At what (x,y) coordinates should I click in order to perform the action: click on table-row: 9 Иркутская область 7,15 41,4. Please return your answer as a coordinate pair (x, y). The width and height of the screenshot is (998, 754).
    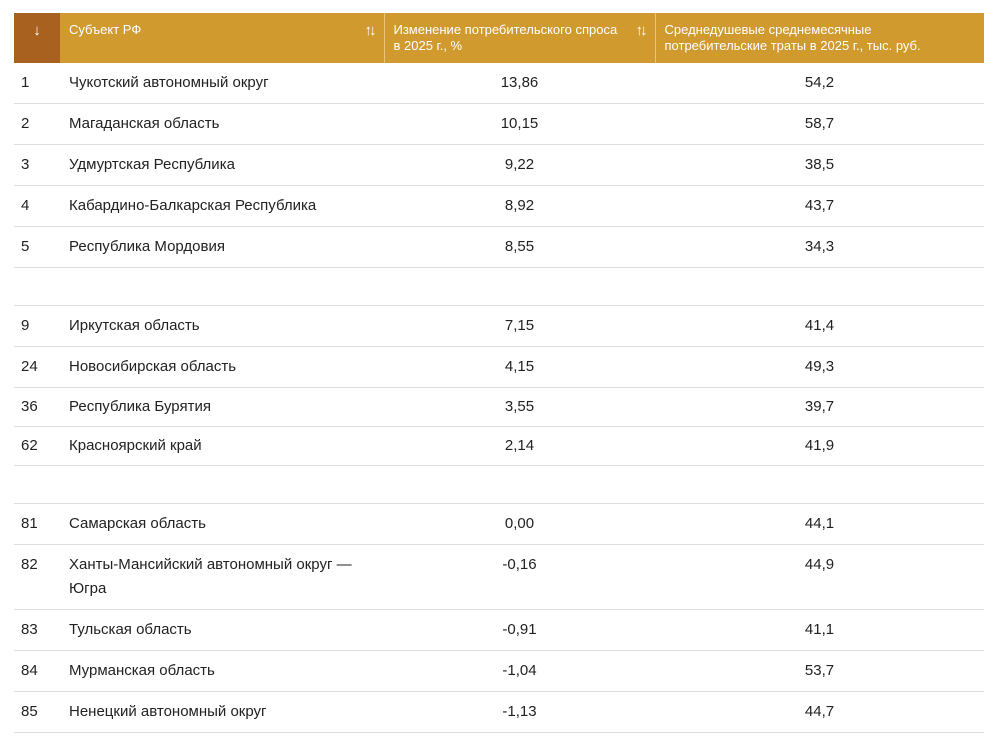
    Looking at the image, I should click on (499, 326).